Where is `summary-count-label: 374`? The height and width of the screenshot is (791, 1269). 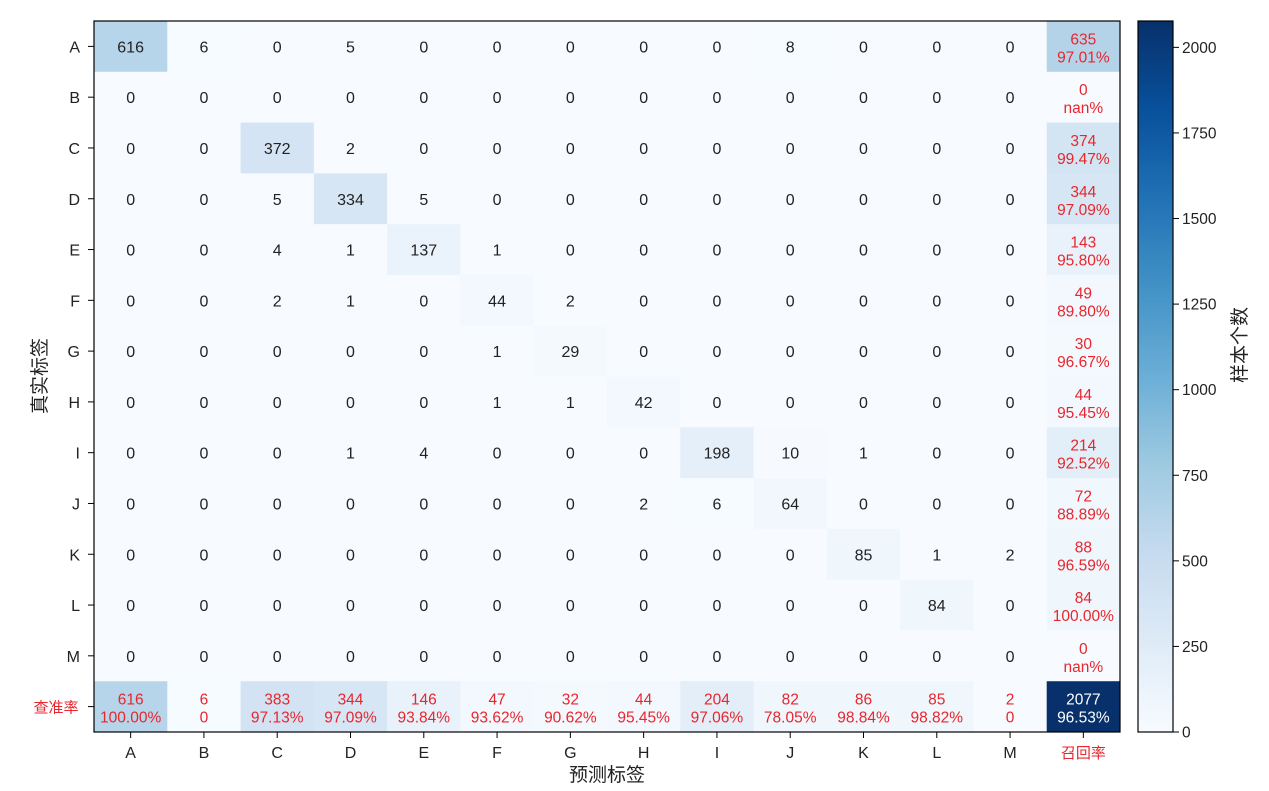 summary-count-label: 374 is located at coordinates (1083, 141).